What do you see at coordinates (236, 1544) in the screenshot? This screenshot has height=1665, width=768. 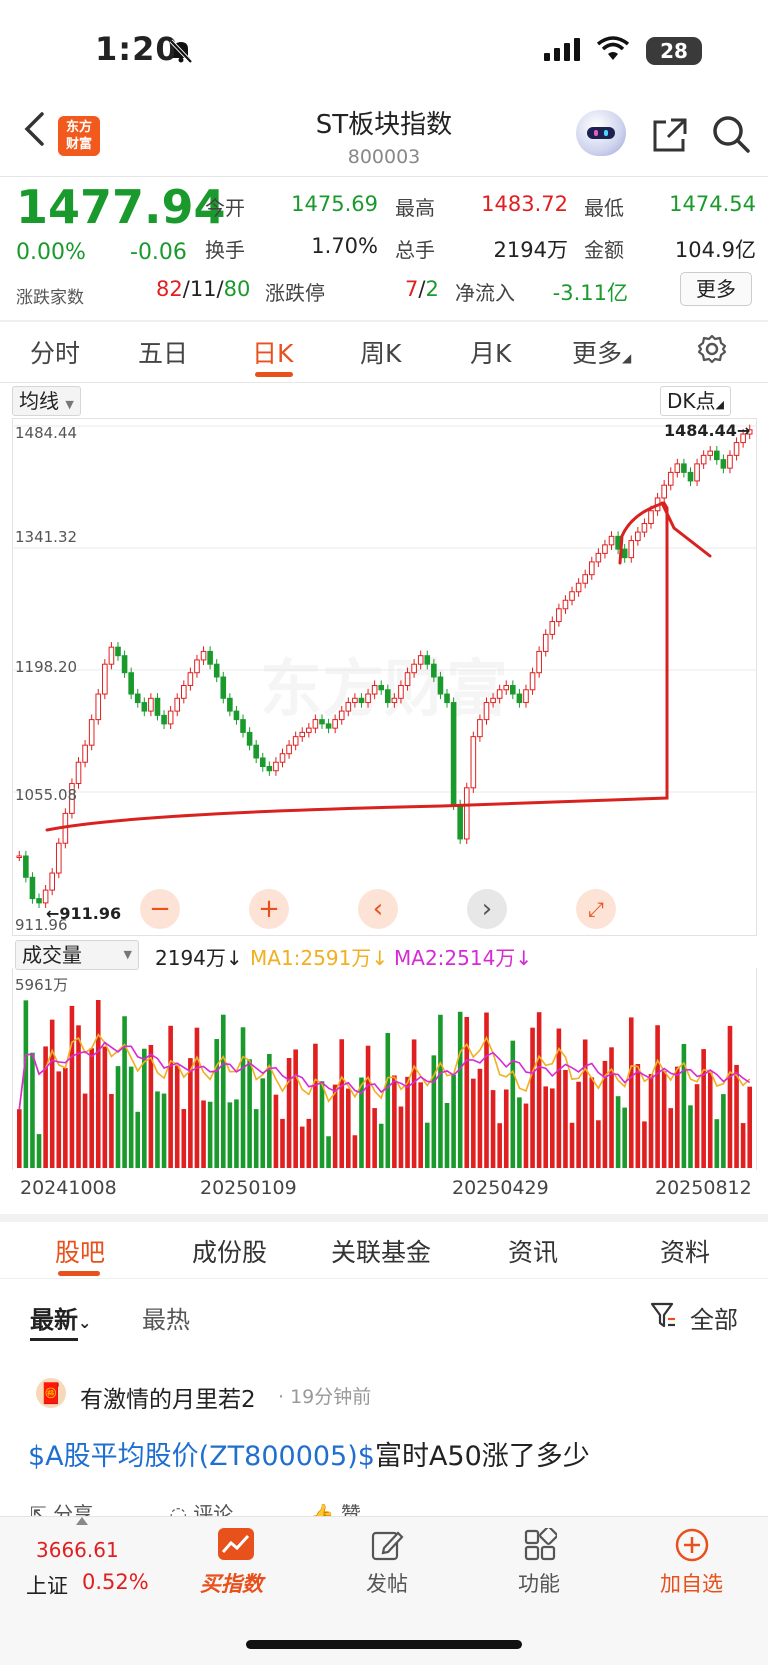 I see `buy-index-icon` at bounding box center [236, 1544].